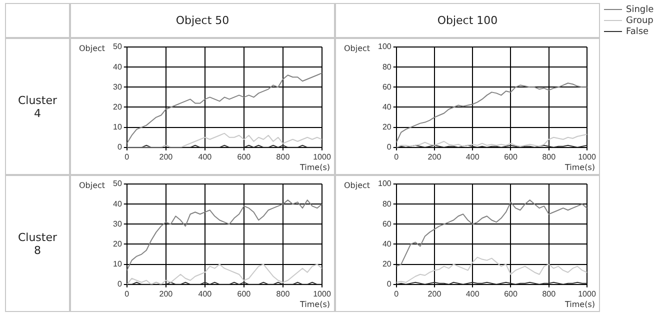 The image size is (666, 329). What do you see at coordinates (38, 107) in the screenshot?
I see `text: Cluster 4` at bounding box center [38, 107].